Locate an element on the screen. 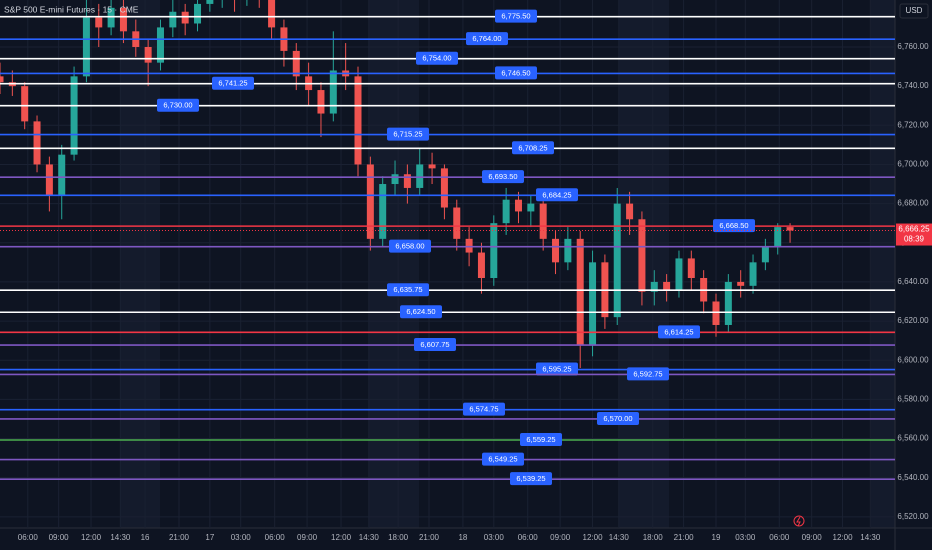 This screenshot has width=932, height=550. level-label: 6,741.25 is located at coordinates (232, 83).